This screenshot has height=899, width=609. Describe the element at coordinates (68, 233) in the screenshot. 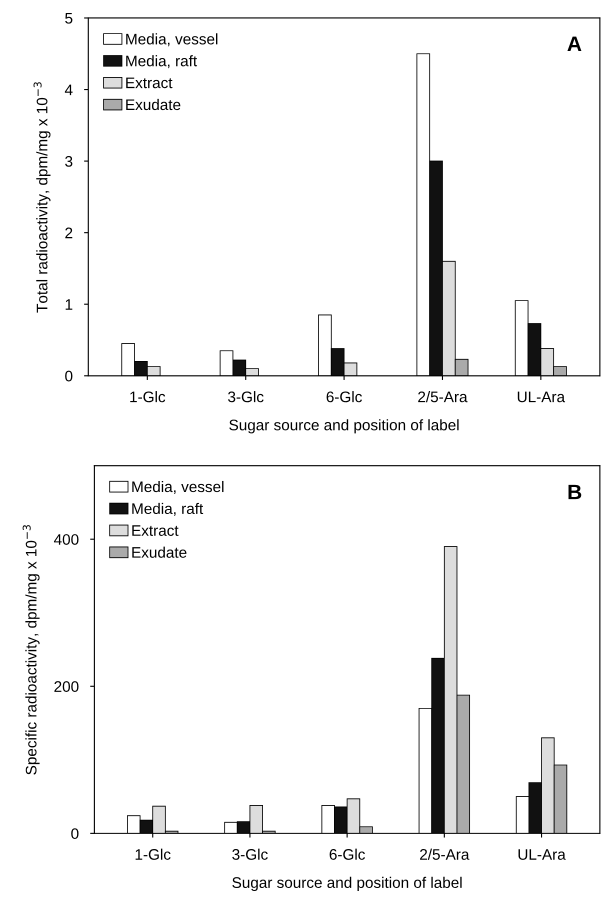

I see `y-tick-label: 2` at that location.